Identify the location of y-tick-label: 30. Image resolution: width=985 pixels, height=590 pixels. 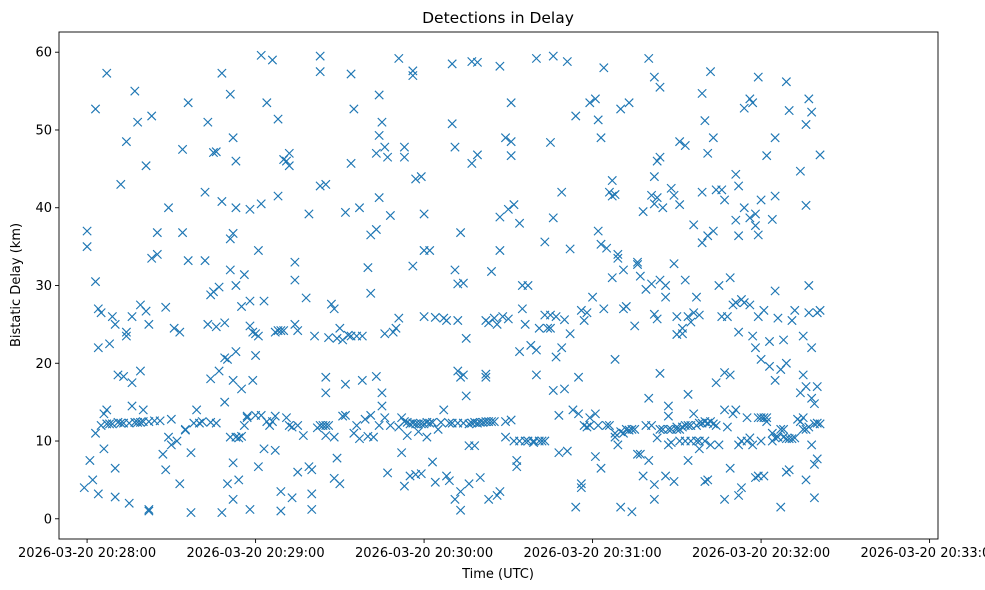
(43, 286).